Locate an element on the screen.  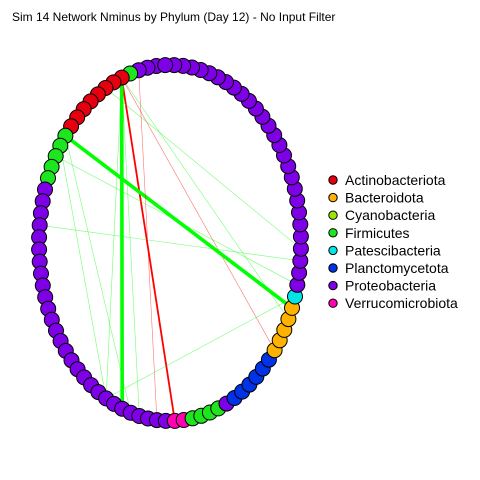
legend-label: Proteobacteria is located at coordinates (390, 286).